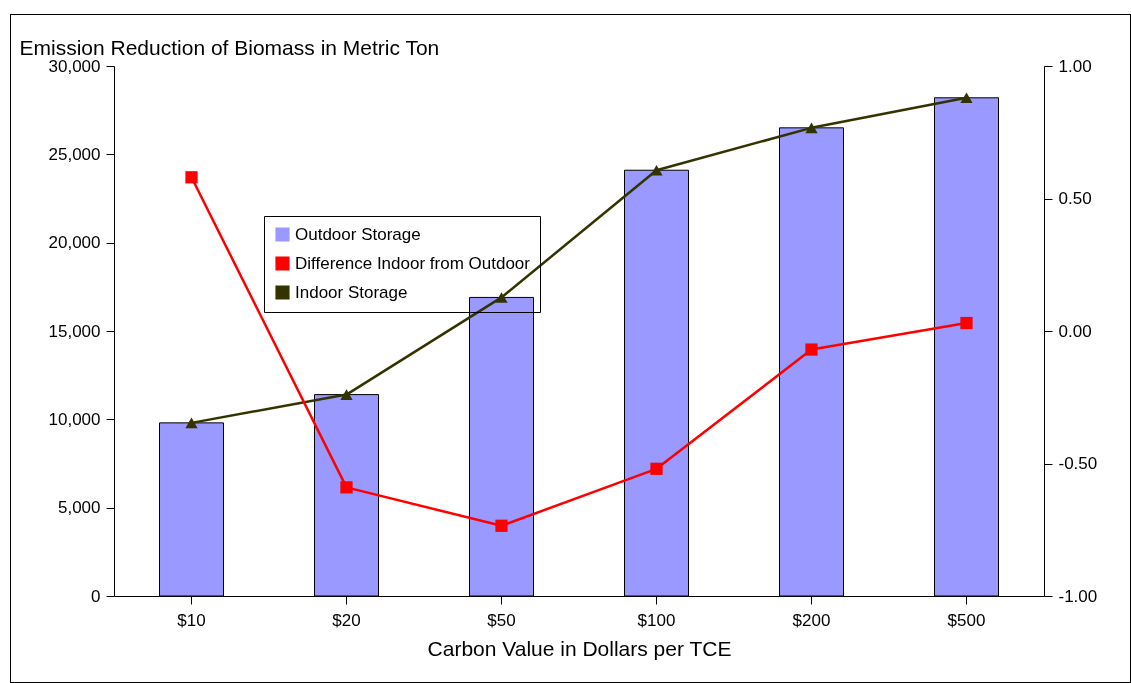  Describe the element at coordinates (656, 620) in the screenshot. I see `x-tick-label: $100` at that location.